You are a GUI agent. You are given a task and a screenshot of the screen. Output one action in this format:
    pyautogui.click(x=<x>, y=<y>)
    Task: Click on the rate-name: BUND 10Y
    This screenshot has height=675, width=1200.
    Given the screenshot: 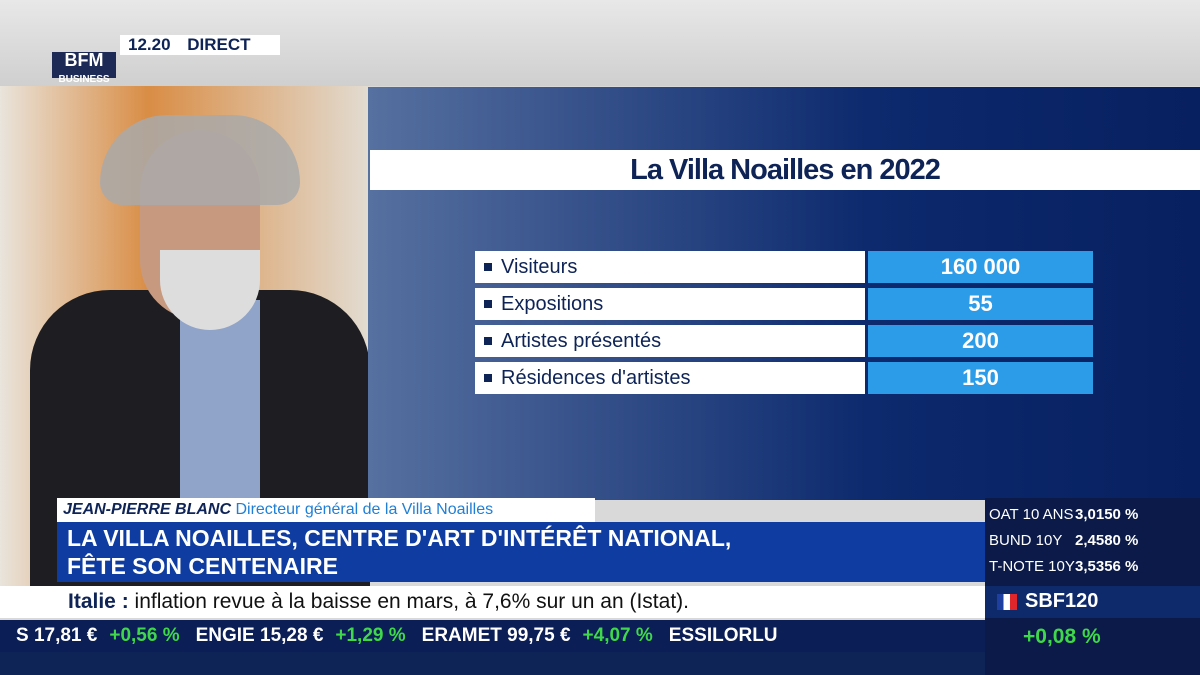 What is the action you would take?
    pyautogui.click(x=1026, y=540)
    